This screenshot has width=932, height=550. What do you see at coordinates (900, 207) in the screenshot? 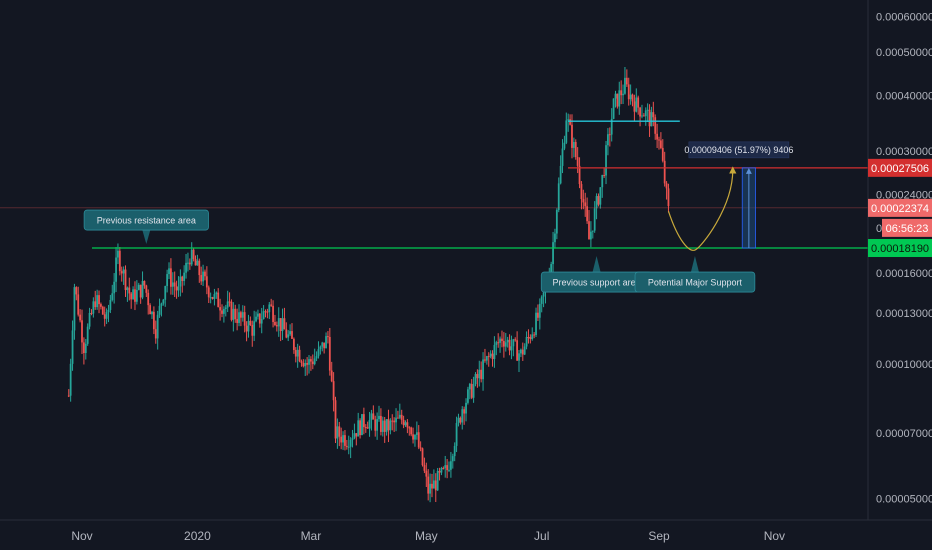
I see `current-price-tag` at bounding box center [900, 207].